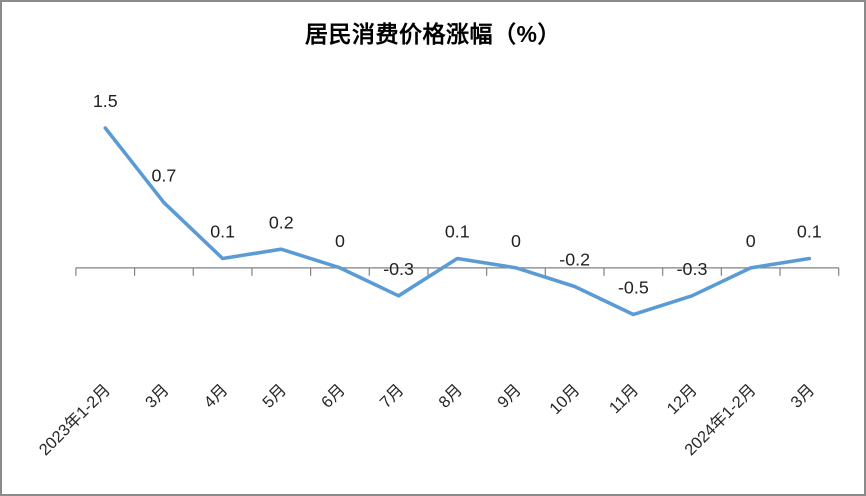  I want to click on x-axis-label: 11月, so click(624, 399).